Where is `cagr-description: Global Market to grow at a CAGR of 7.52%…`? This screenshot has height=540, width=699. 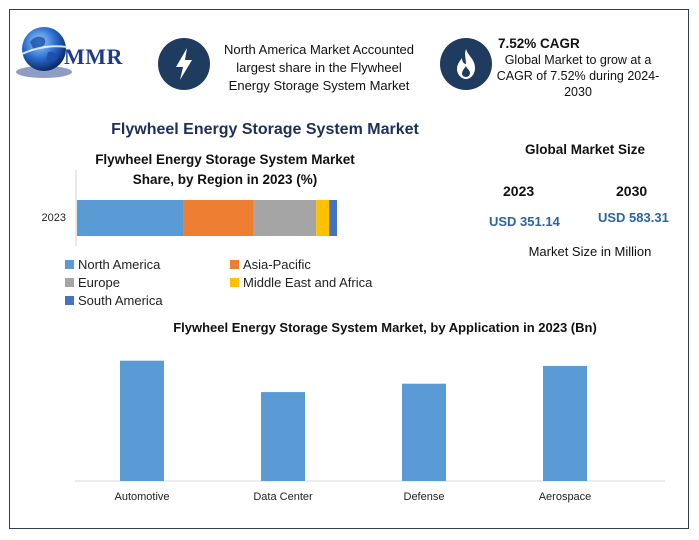 cagr-description: Global Market to grow at a CAGR of 7.52%… is located at coordinates (578, 76).